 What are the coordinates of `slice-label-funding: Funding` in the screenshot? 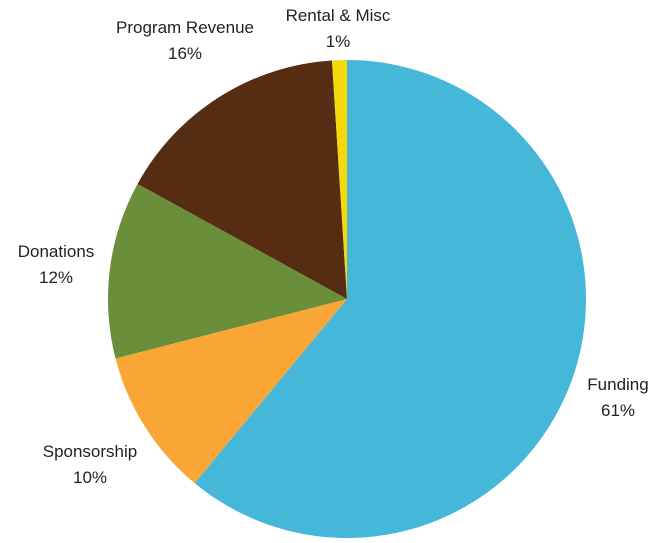 It's located at (617, 384).